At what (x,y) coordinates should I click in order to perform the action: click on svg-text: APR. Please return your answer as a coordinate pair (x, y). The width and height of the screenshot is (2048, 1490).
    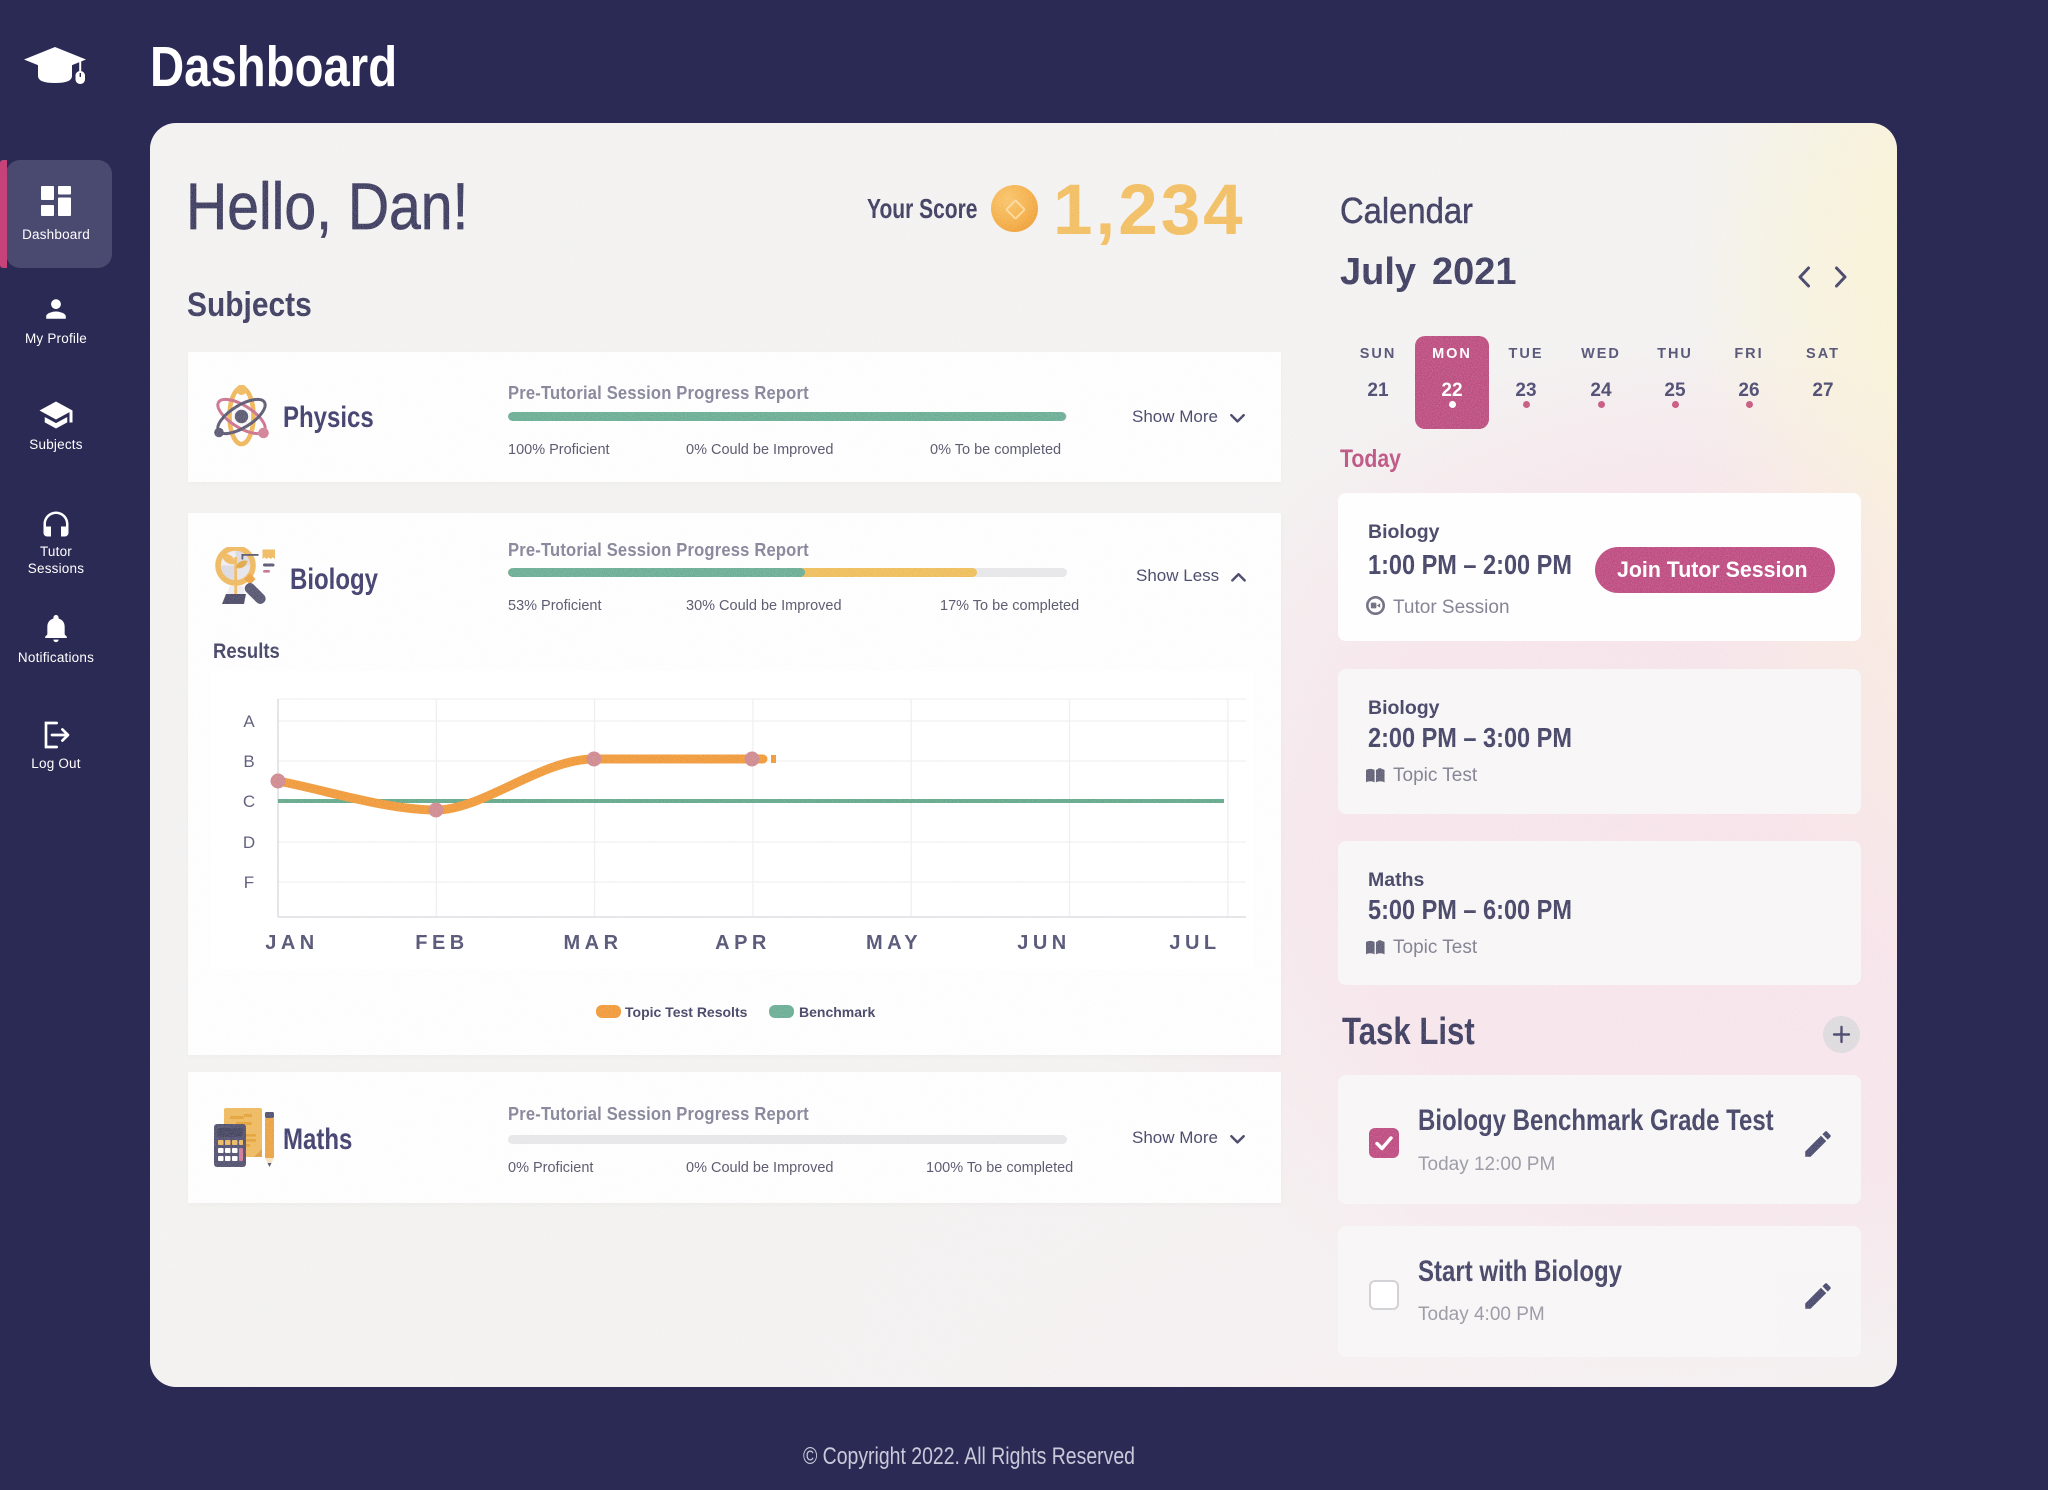
    Looking at the image, I should click on (743, 943).